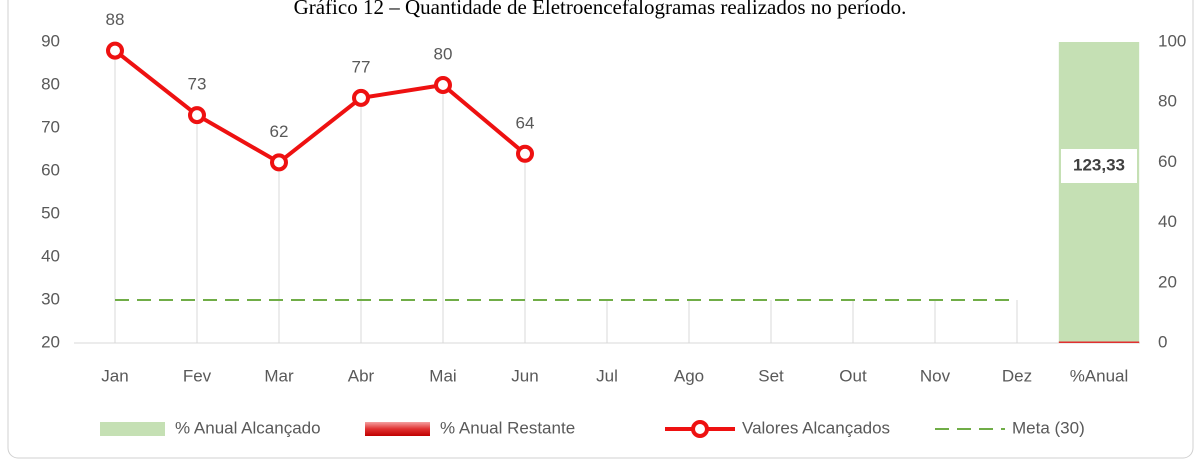 Image resolution: width=1203 pixels, height=461 pixels. What do you see at coordinates (279, 375) in the screenshot?
I see `x-tick-label: Mar` at bounding box center [279, 375].